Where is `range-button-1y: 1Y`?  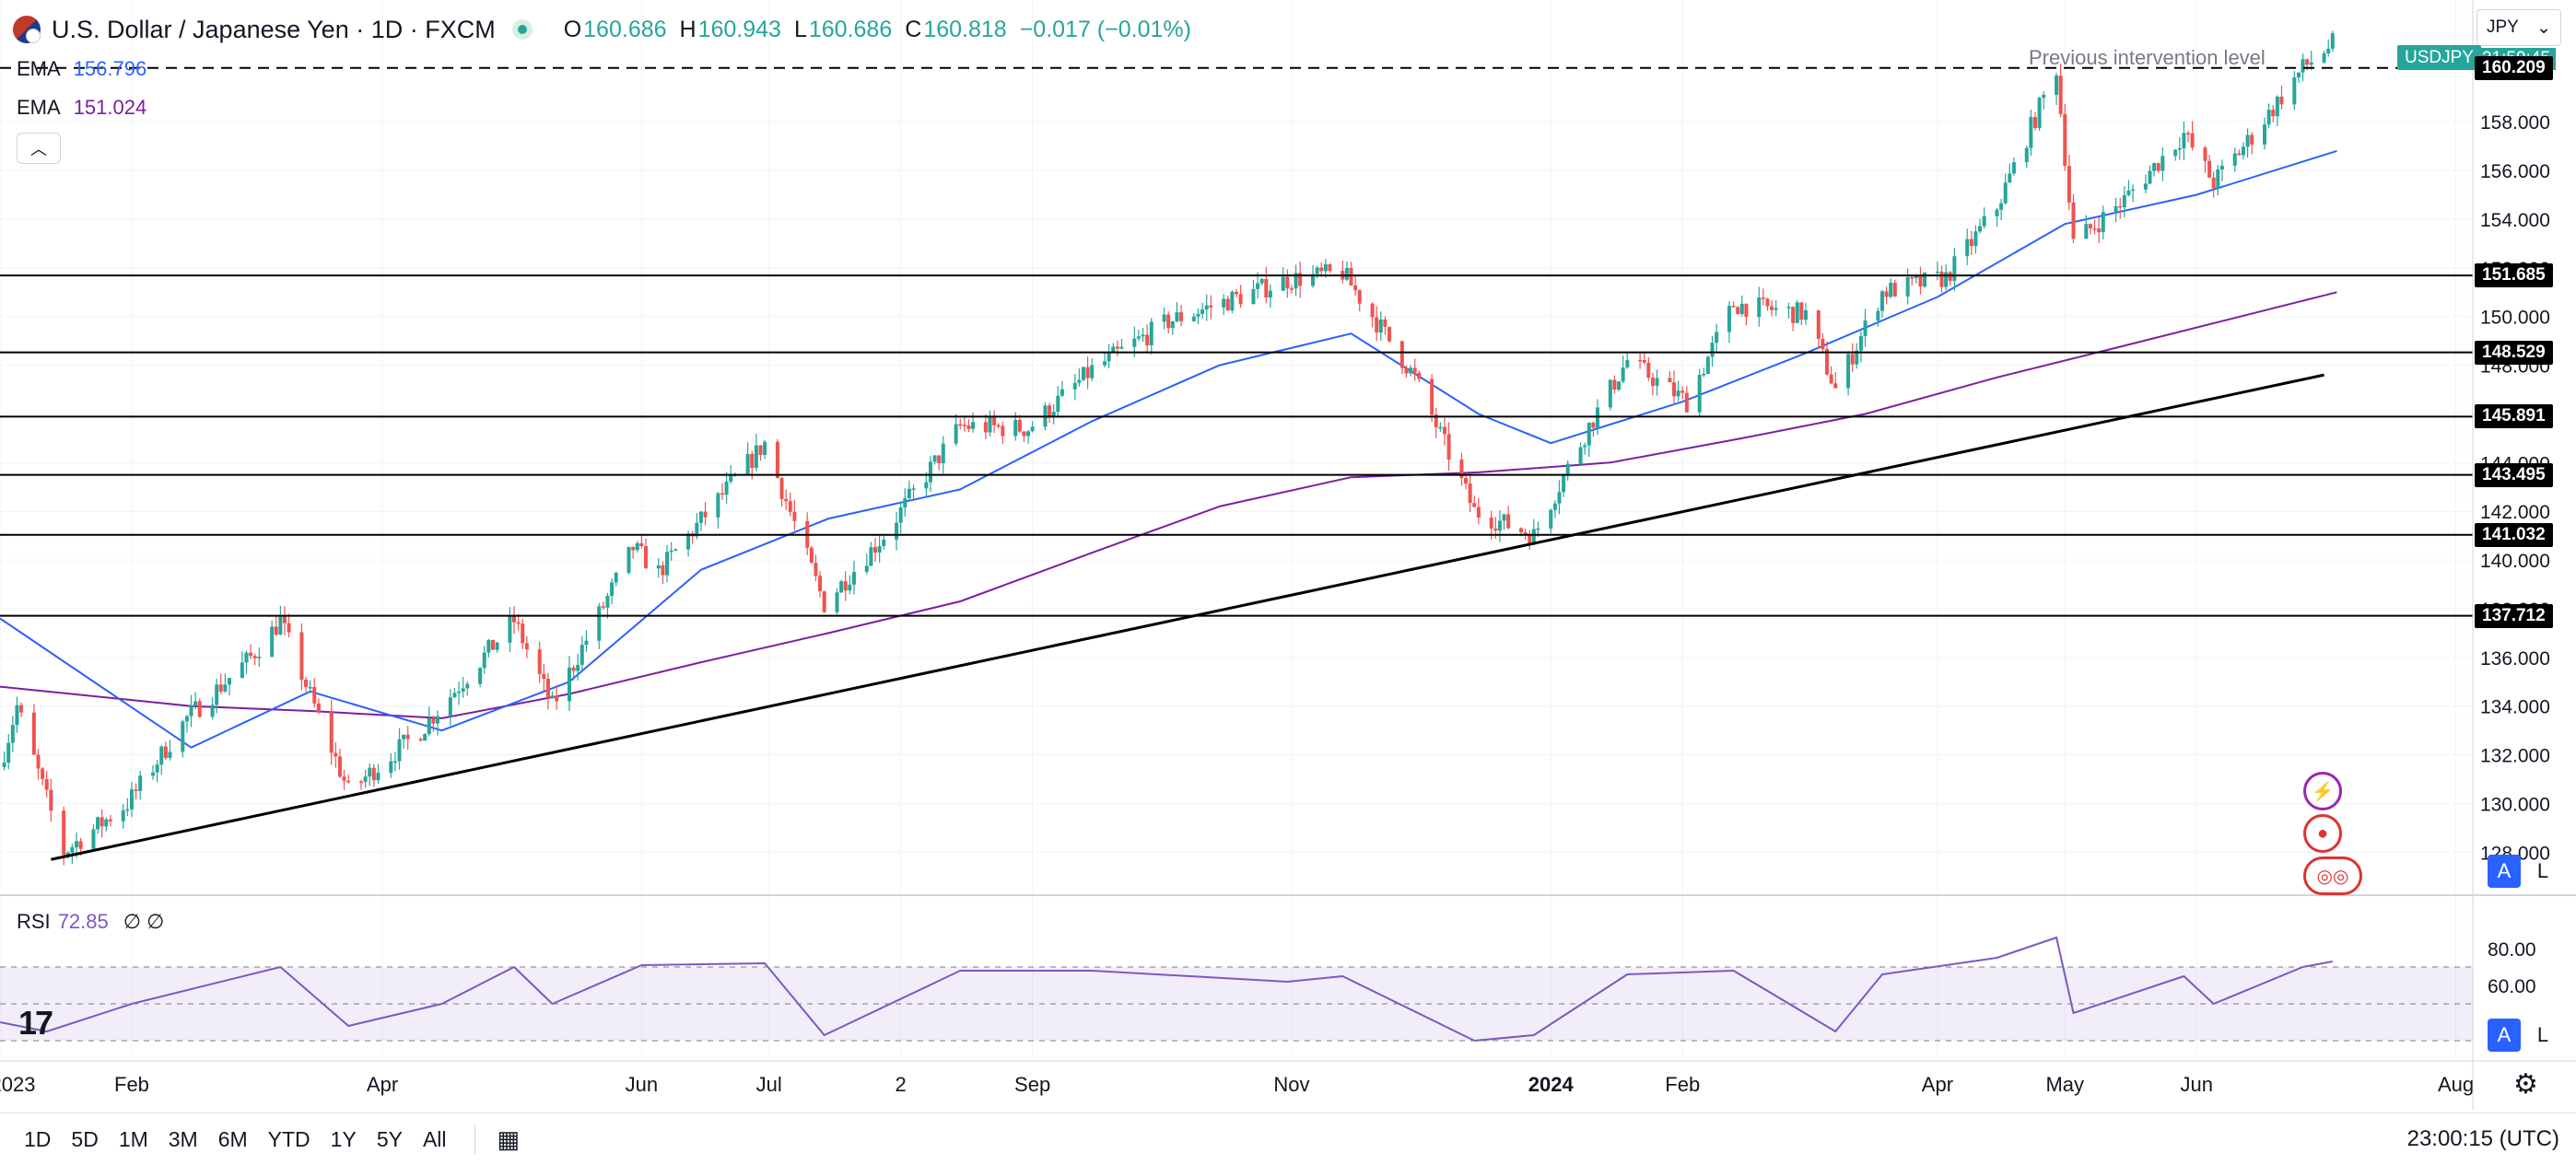
range-button-1y: 1Y is located at coordinates (343, 1138).